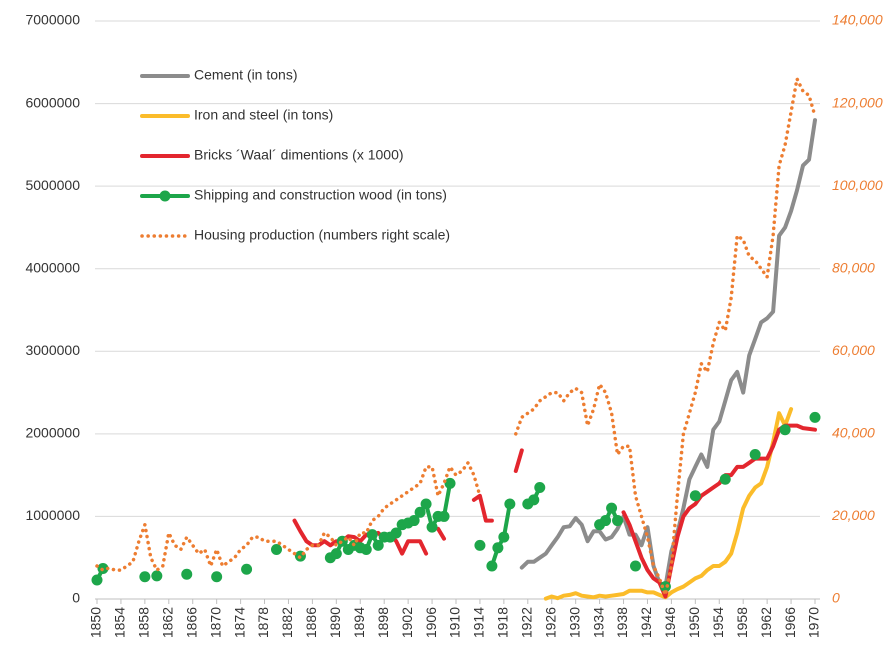  What do you see at coordinates (263, 115) in the screenshot?
I see `legend-label: Iron and steel (in tons)` at bounding box center [263, 115].